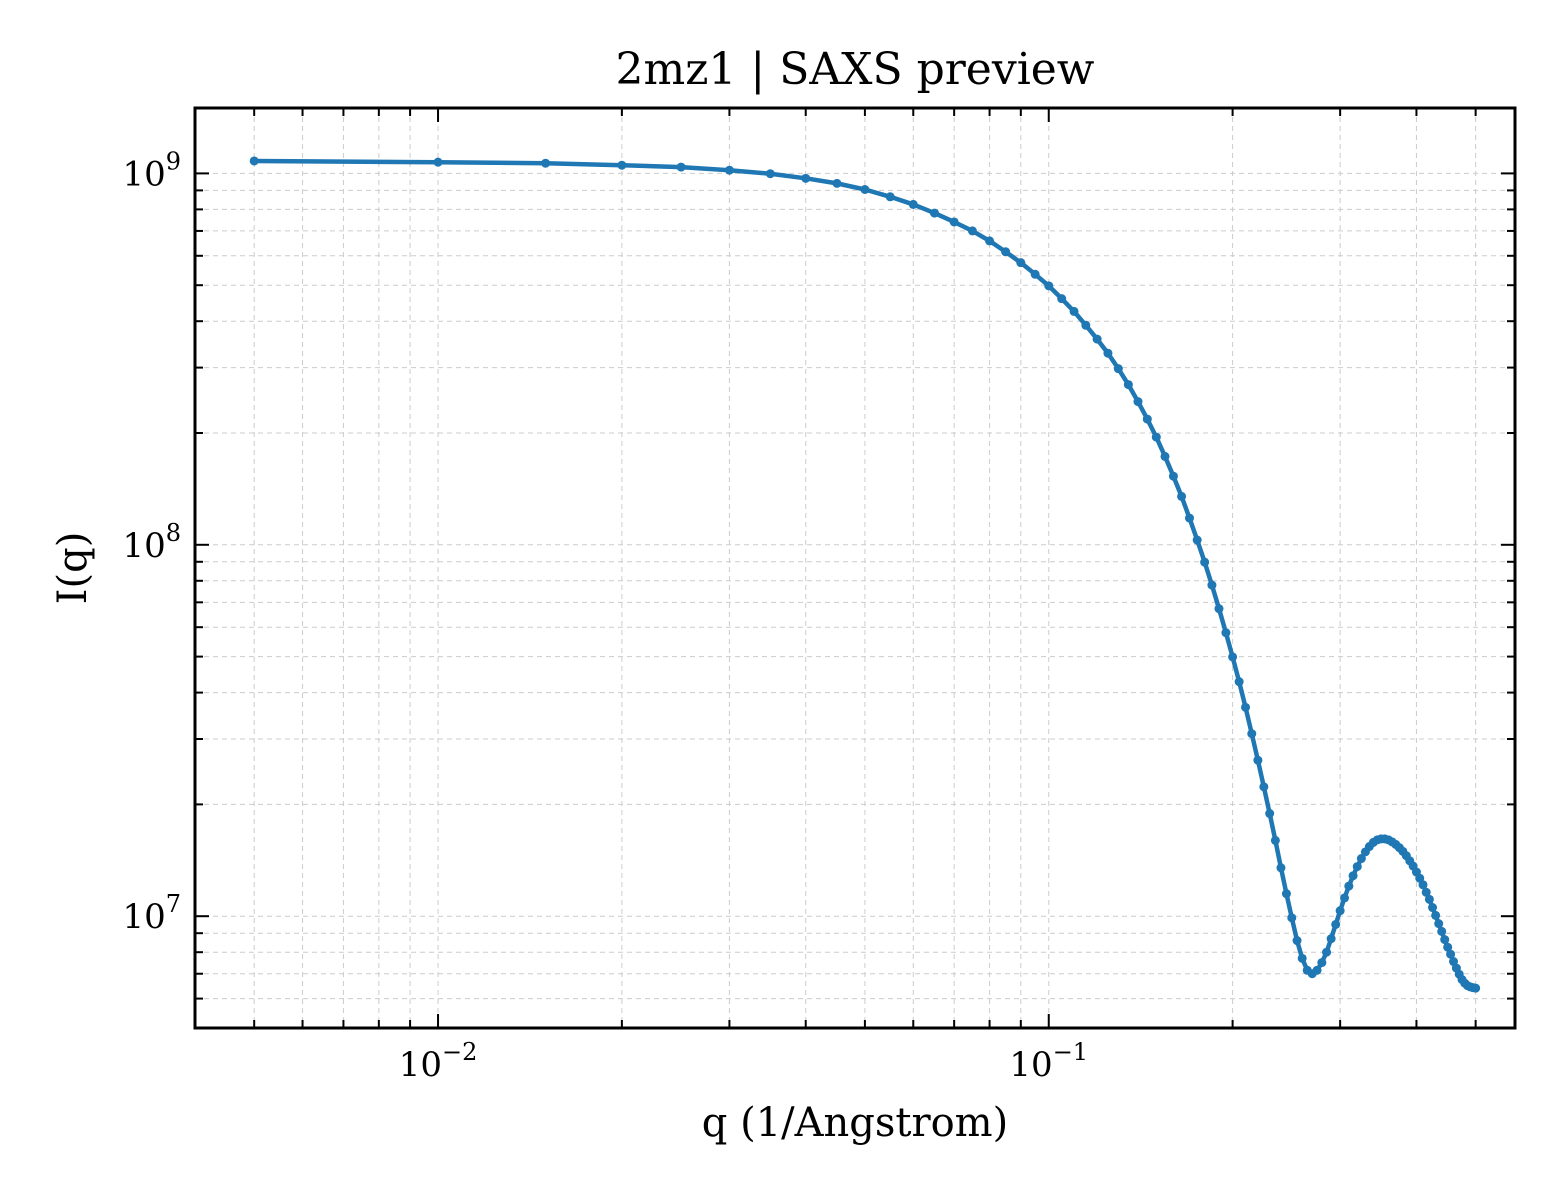 This screenshot has width=1560, height=1200. What do you see at coordinates (151, 170) in the screenshot?
I see `y-tick-label: 10⁹` at bounding box center [151, 170].